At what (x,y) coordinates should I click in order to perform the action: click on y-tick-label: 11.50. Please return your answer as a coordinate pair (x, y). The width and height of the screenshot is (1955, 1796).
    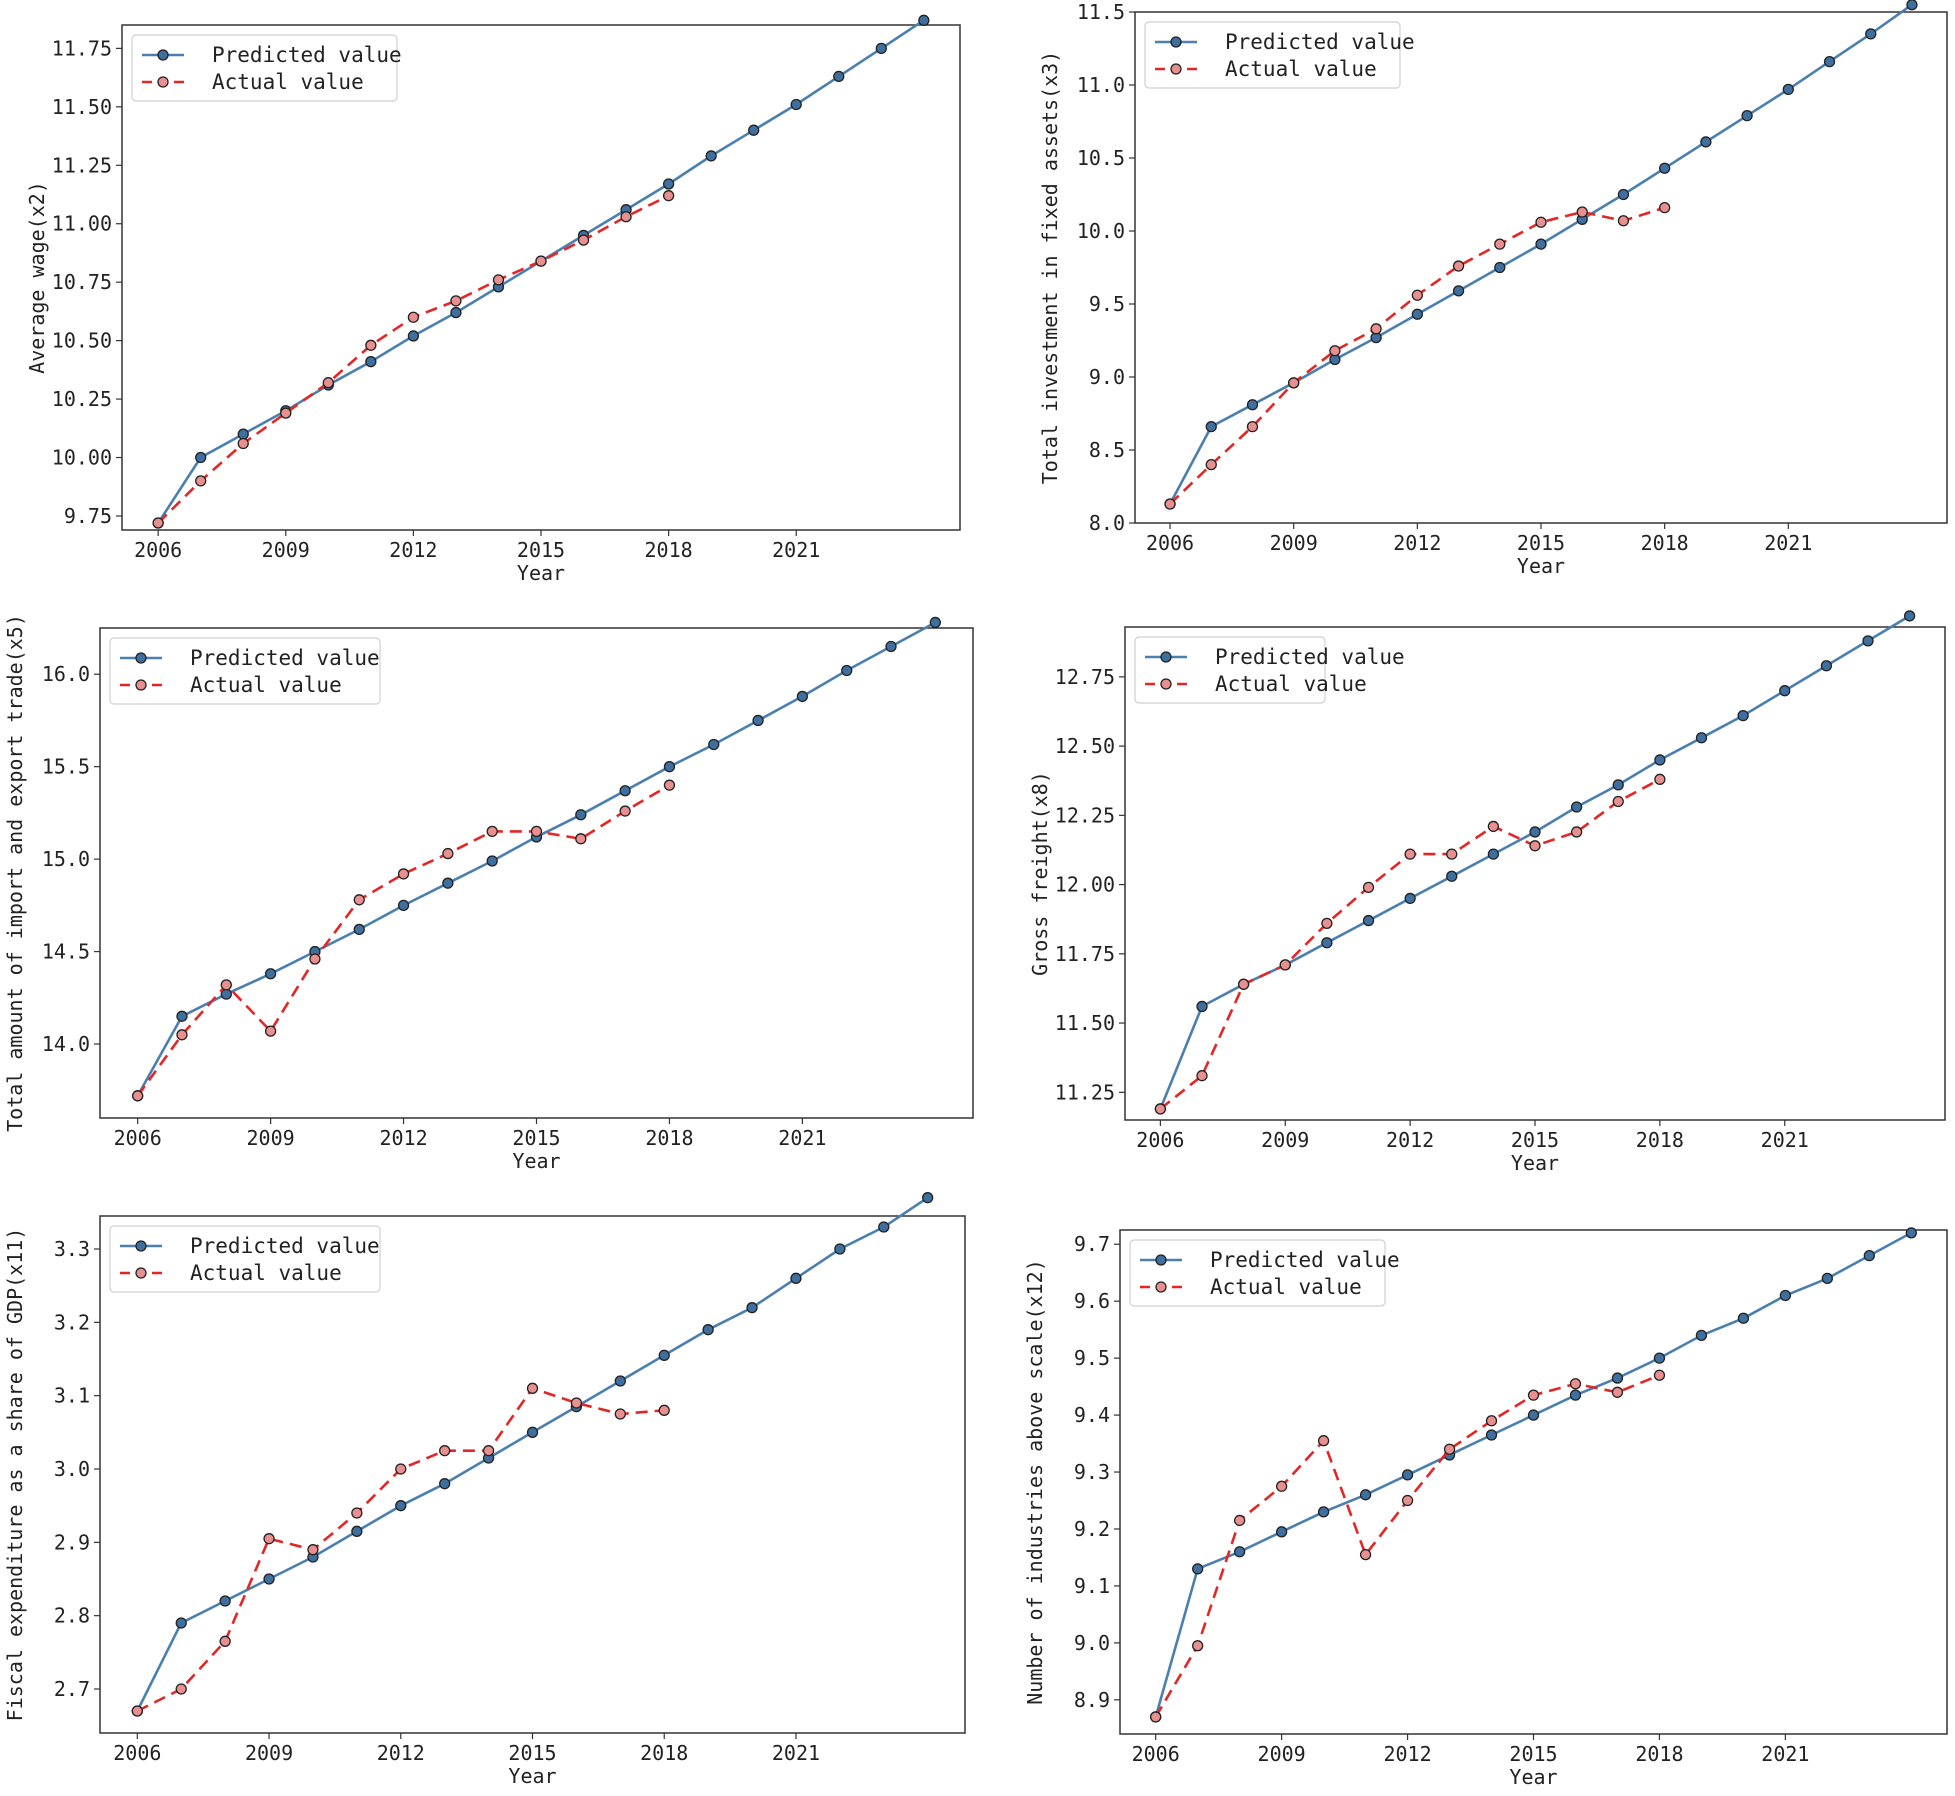
    Looking at the image, I should click on (82, 107).